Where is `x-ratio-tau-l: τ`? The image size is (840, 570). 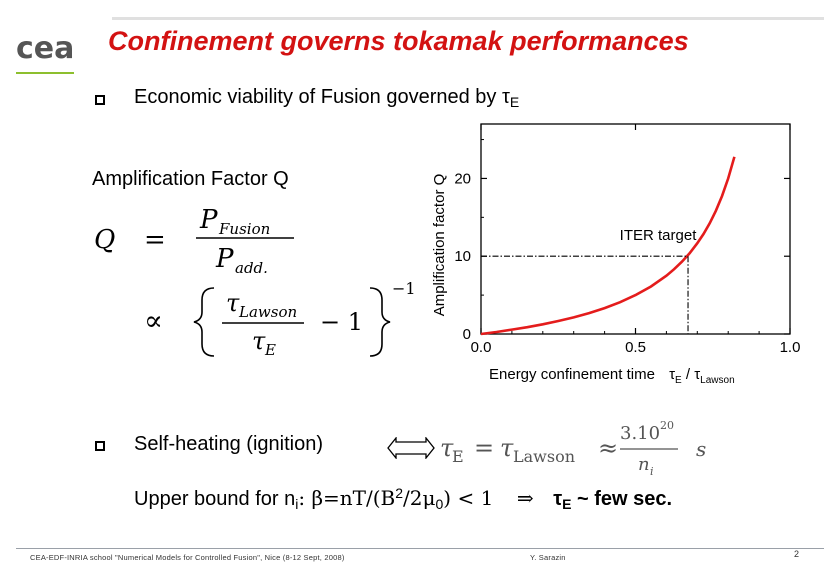
x-ratio-tau-l: τ is located at coordinates (697, 374).